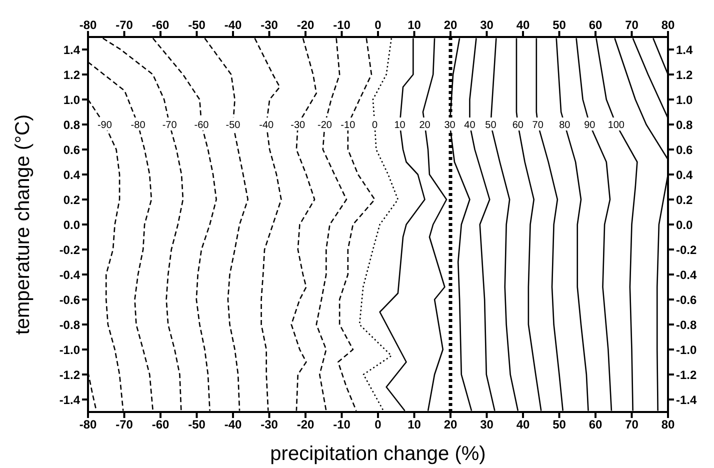 This screenshot has height=468, width=714. What do you see at coordinates (69, 399) in the screenshot?
I see `y-tick-label: -1.4` at bounding box center [69, 399].